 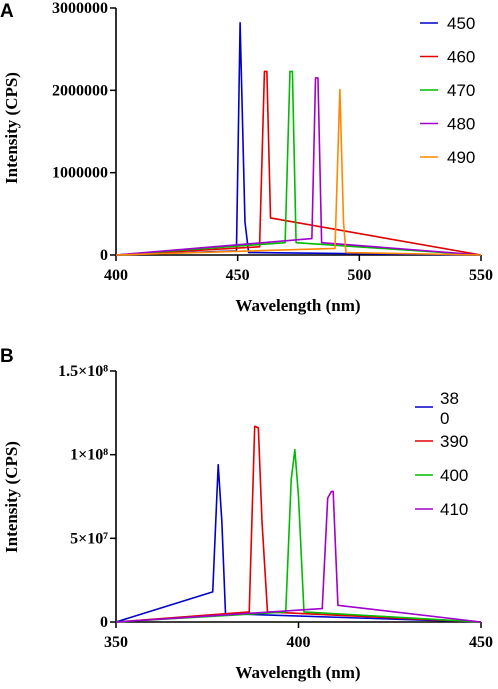 I want to click on panel-a-legend: 450 460 470 480 490, so click(x=447, y=90).